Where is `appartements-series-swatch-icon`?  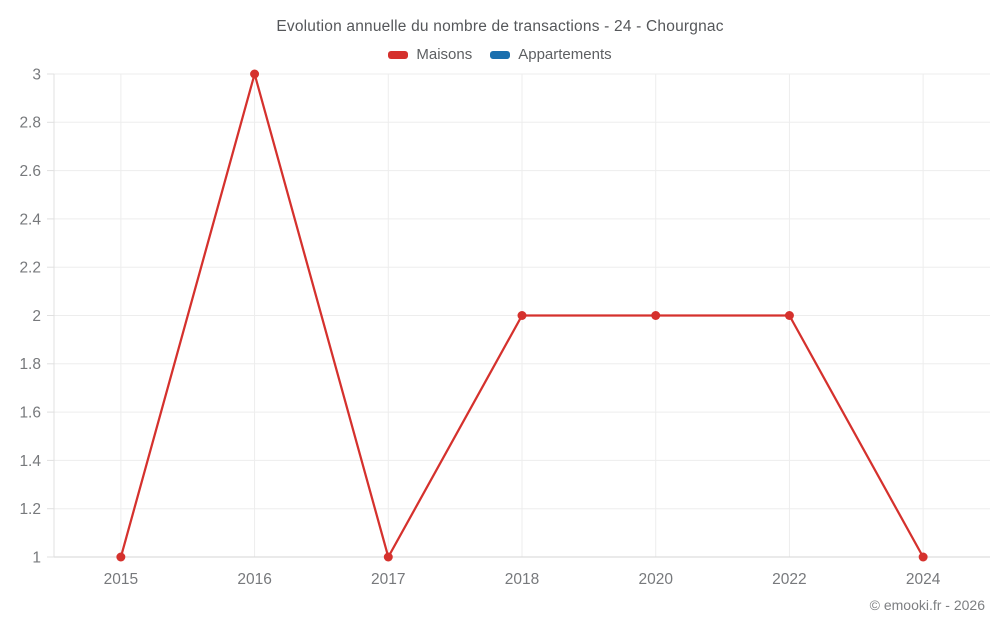 appartements-series-swatch-icon is located at coordinates (500, 54).